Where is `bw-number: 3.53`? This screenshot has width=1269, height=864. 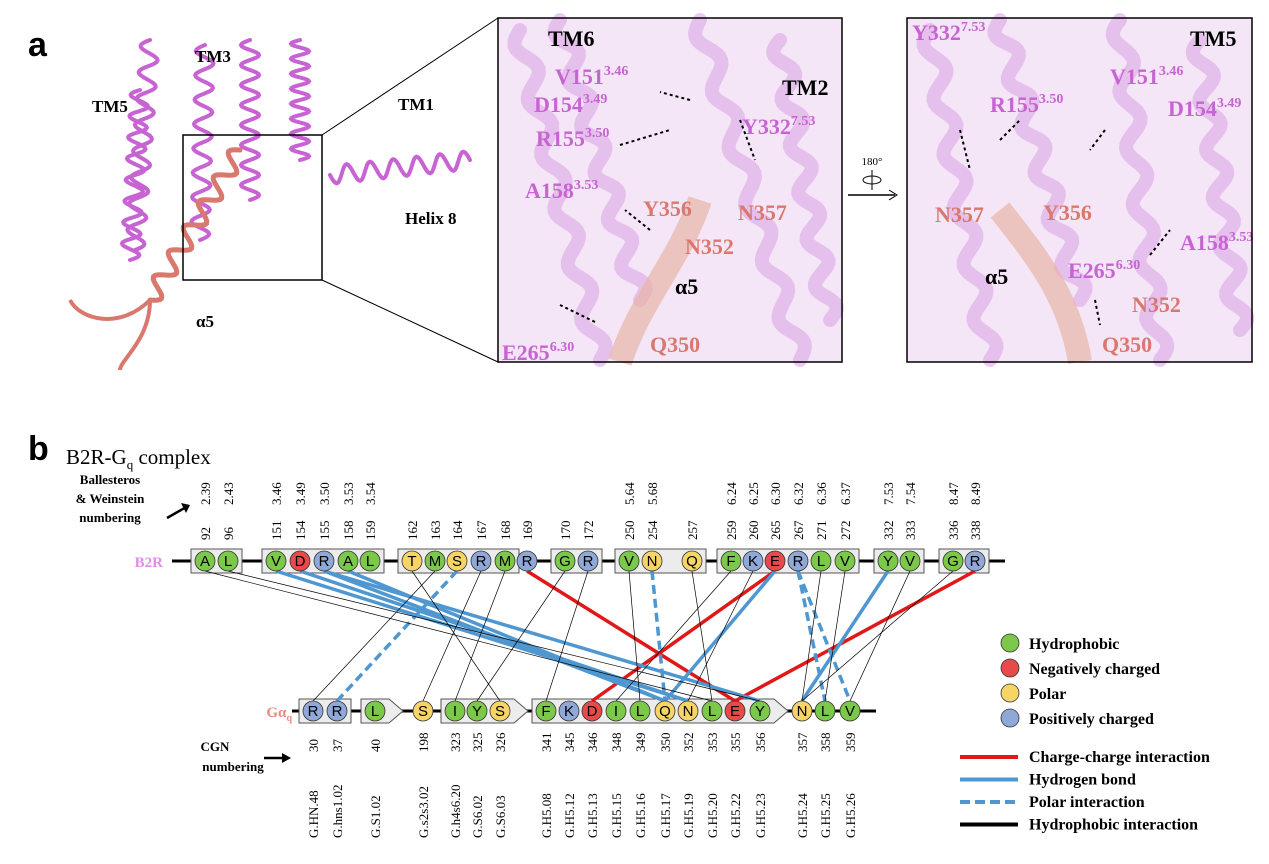 bw-number: 3.53 is located at coordinates (348, 493).